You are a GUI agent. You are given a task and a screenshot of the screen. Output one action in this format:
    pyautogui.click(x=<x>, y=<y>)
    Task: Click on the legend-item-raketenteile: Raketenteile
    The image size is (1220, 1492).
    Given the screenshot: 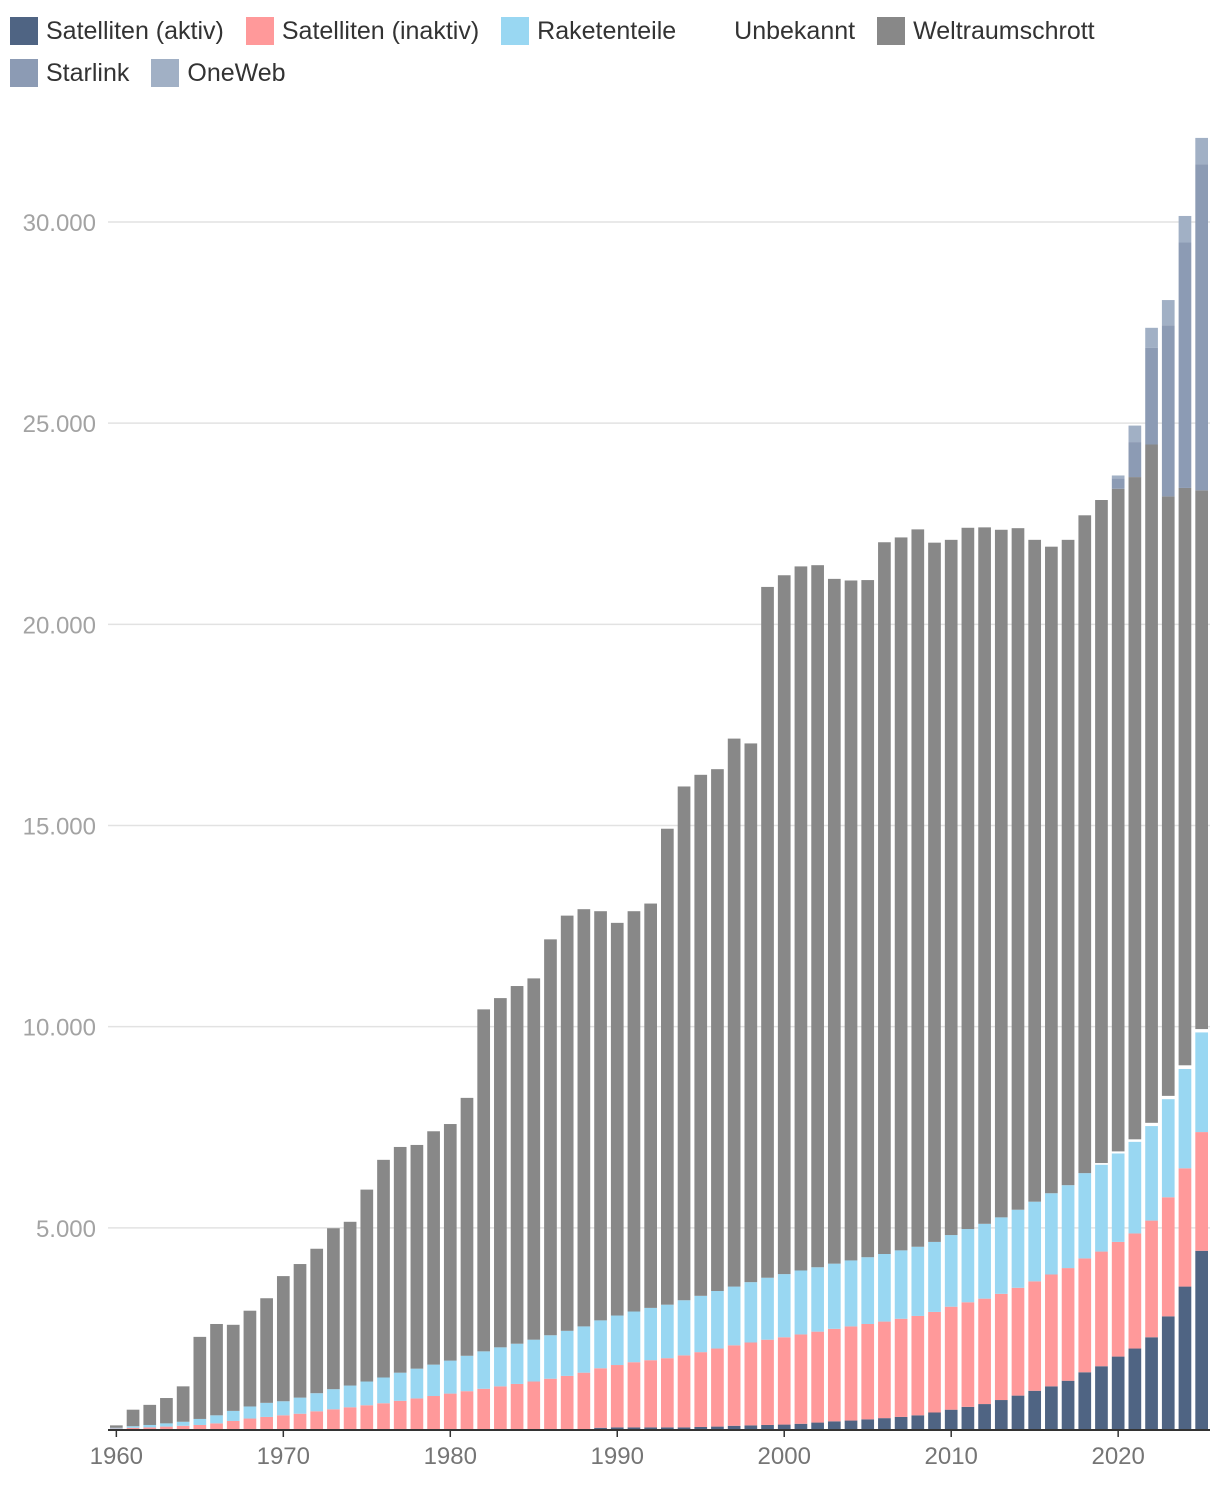 What is the action you would take?
    pyautogui.click(x=588, y=31)
    